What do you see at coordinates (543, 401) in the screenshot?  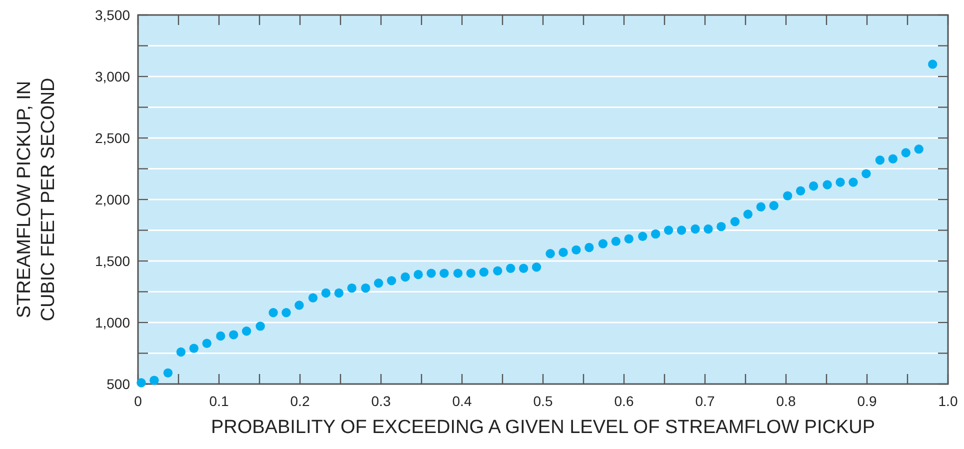 I see `x-tick-label: 0.5` at bounding box center [543, 401].